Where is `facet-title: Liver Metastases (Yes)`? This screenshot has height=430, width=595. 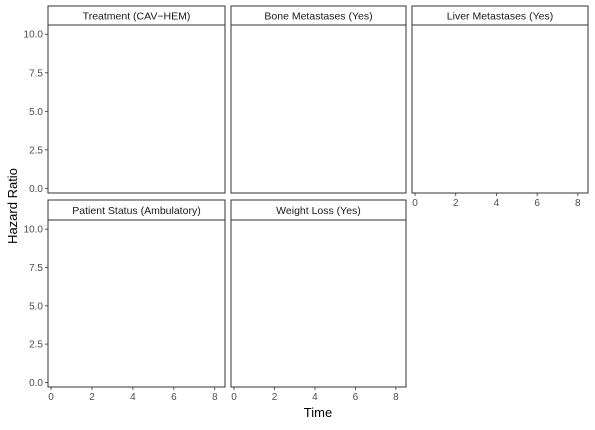 facet-title: Liver Metastases (Yes) is located at coordinates (500, 17).